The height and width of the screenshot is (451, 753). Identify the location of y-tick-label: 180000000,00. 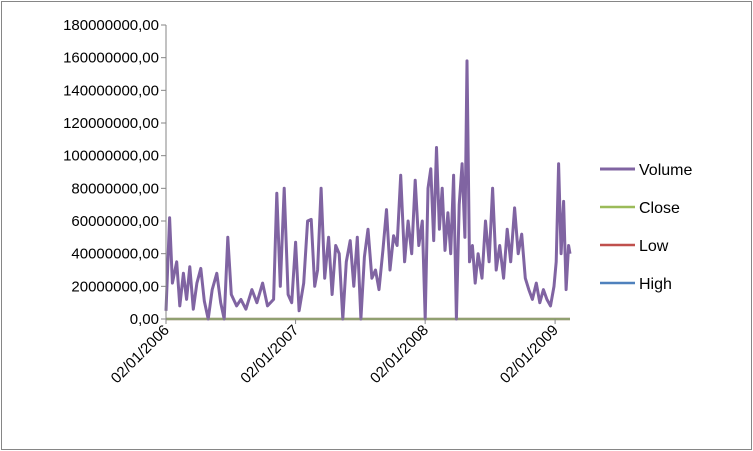
(111, 25).